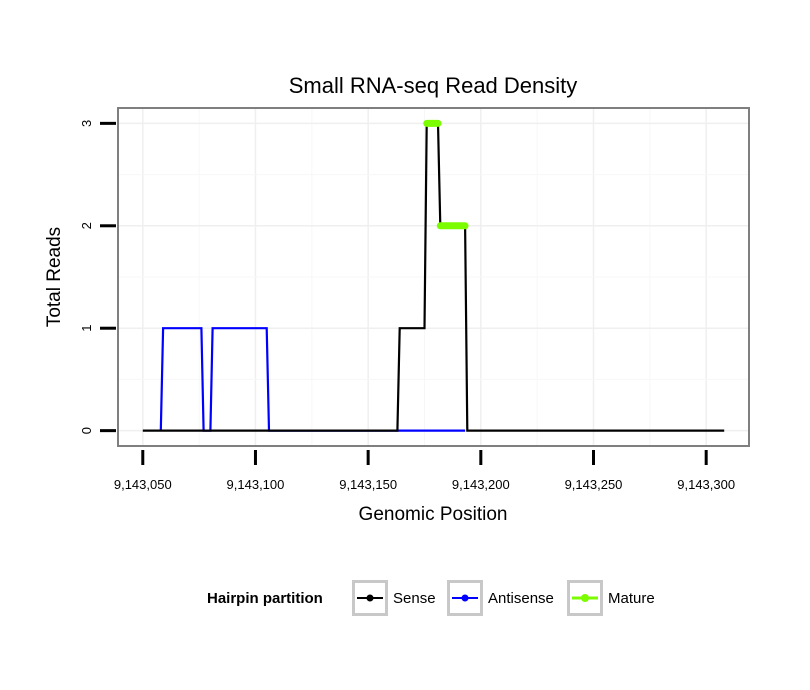  Describe the element at coordinates (86, 123) in the screenshot. I see `y-tick-label: 3` at that location.